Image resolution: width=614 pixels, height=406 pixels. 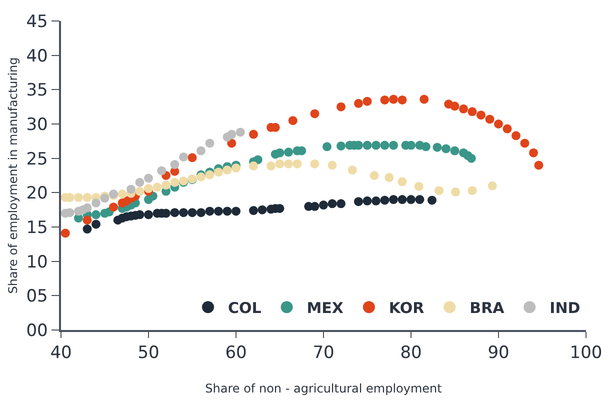 I want to click on y-tick-label: 15, so click(x=37, y=228).